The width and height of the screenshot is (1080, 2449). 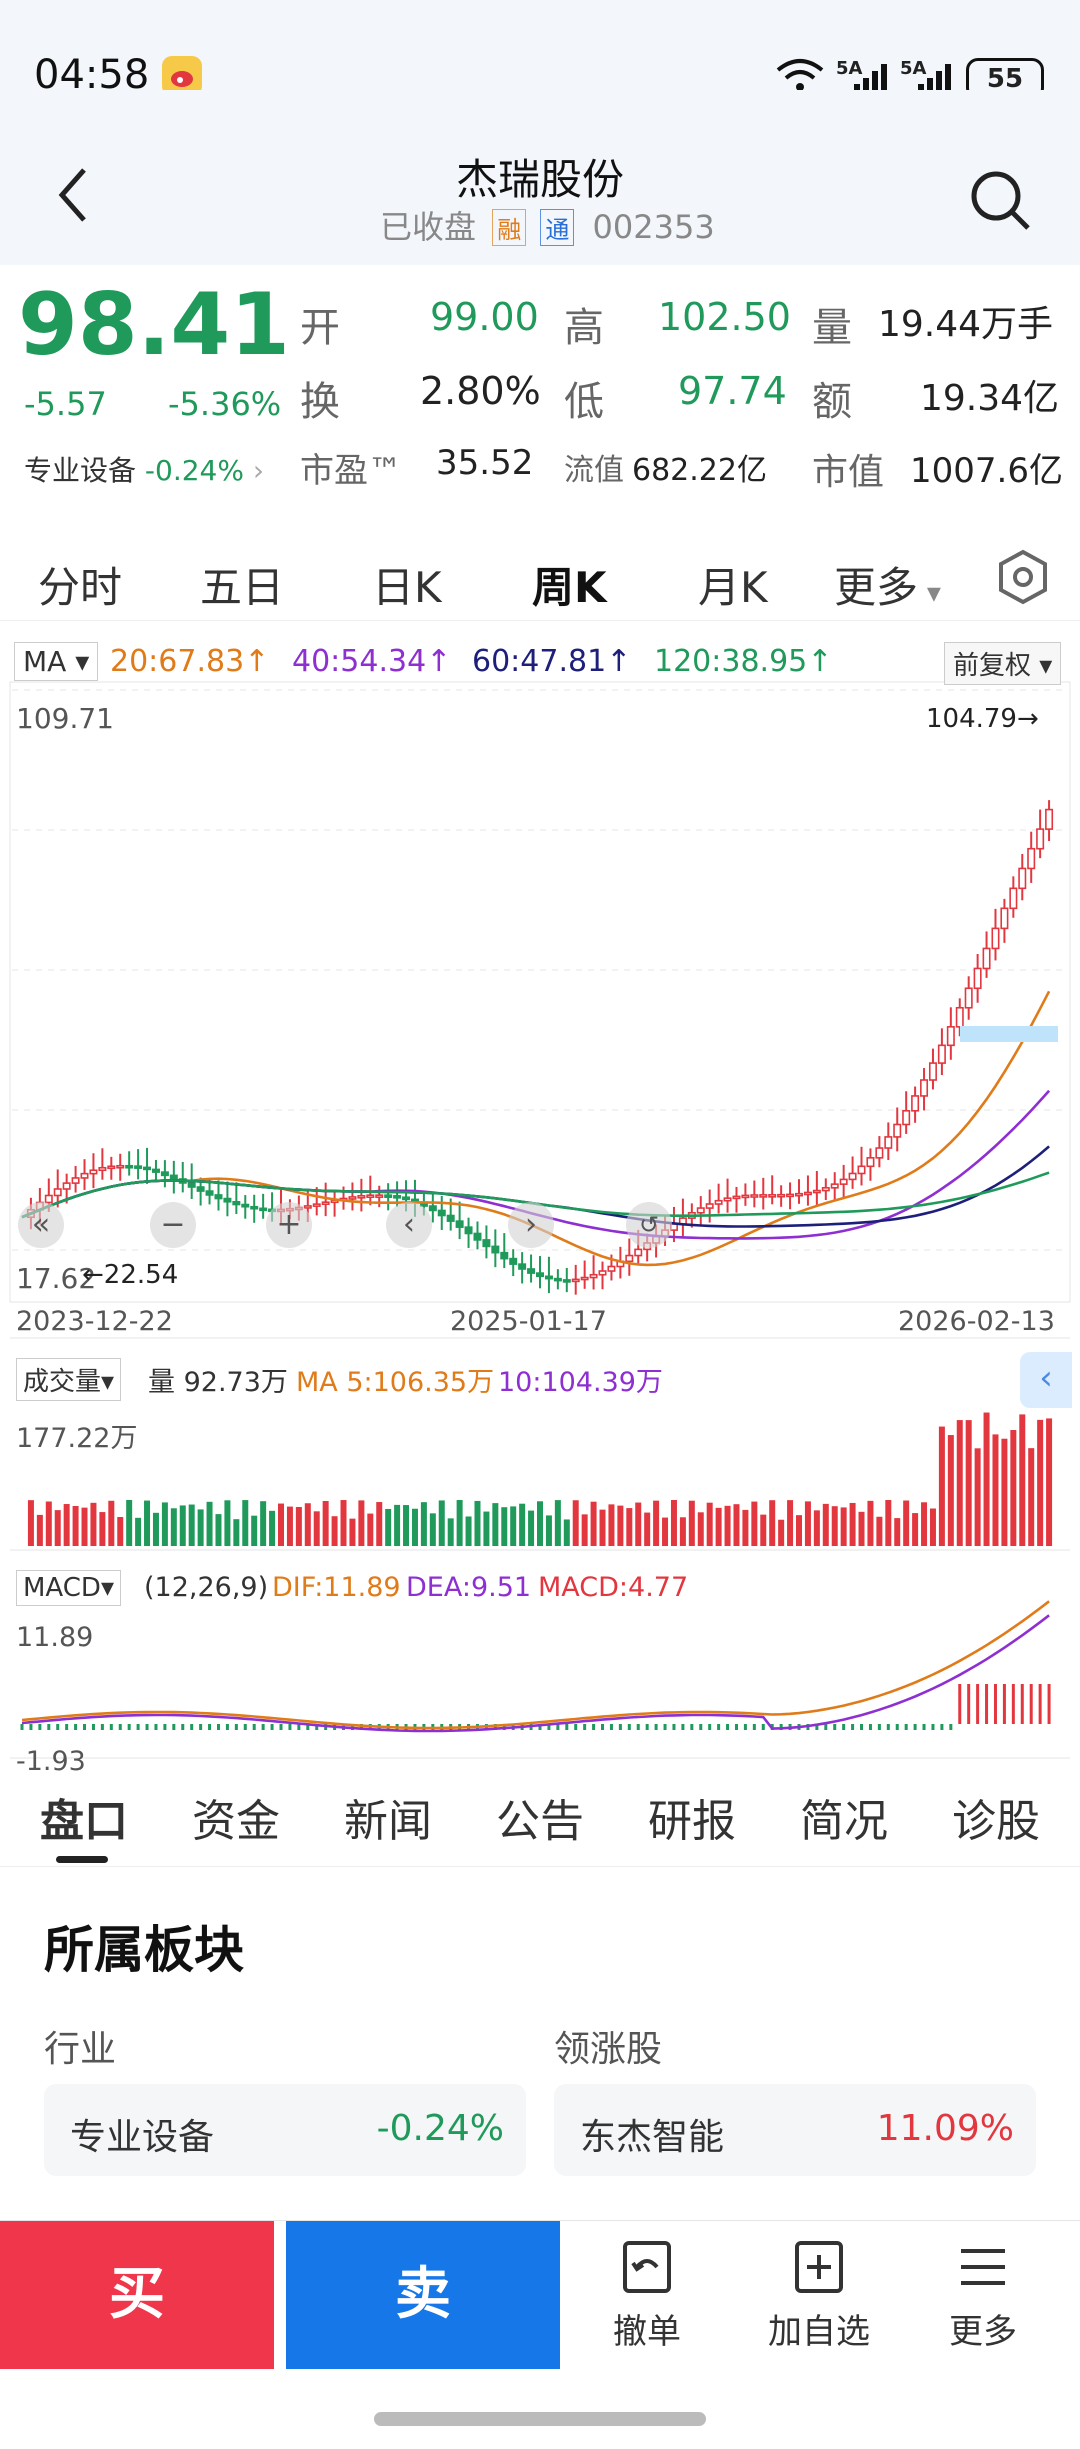 I want to click on rewind-icon: «, so click(x=41, y=1225).